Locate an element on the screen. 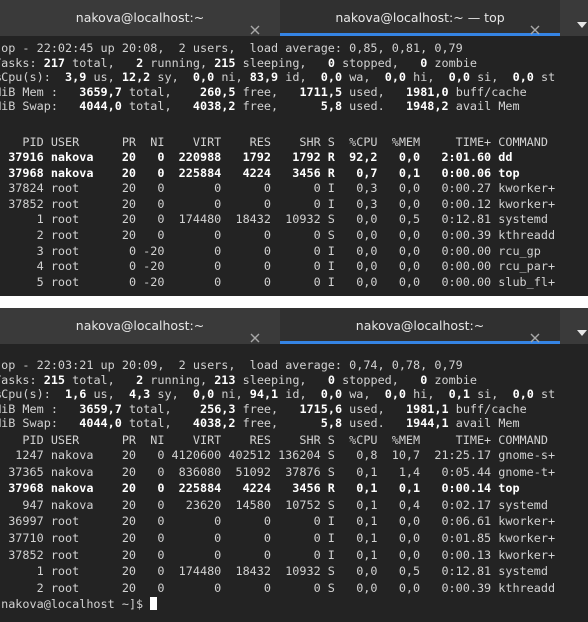  cell: 0:05.44 is located at coordinates (466, 471).